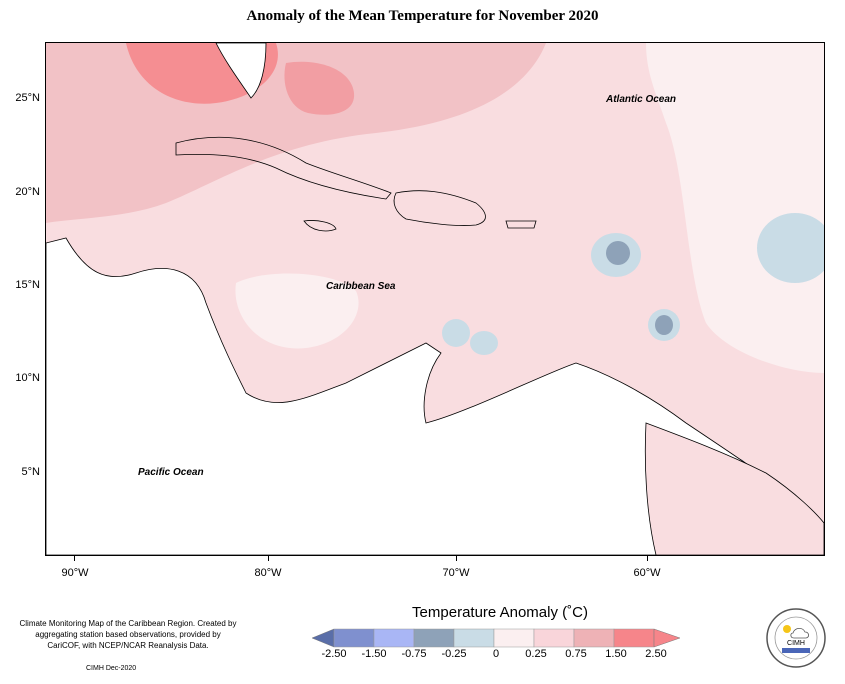 Image resolution: width=845 pixels, height=684 pixels. What do you see at coordinates (576, 654) in the screenshot?
I see `legend-tick-label: 0.75` at bounding box center [576, 654].